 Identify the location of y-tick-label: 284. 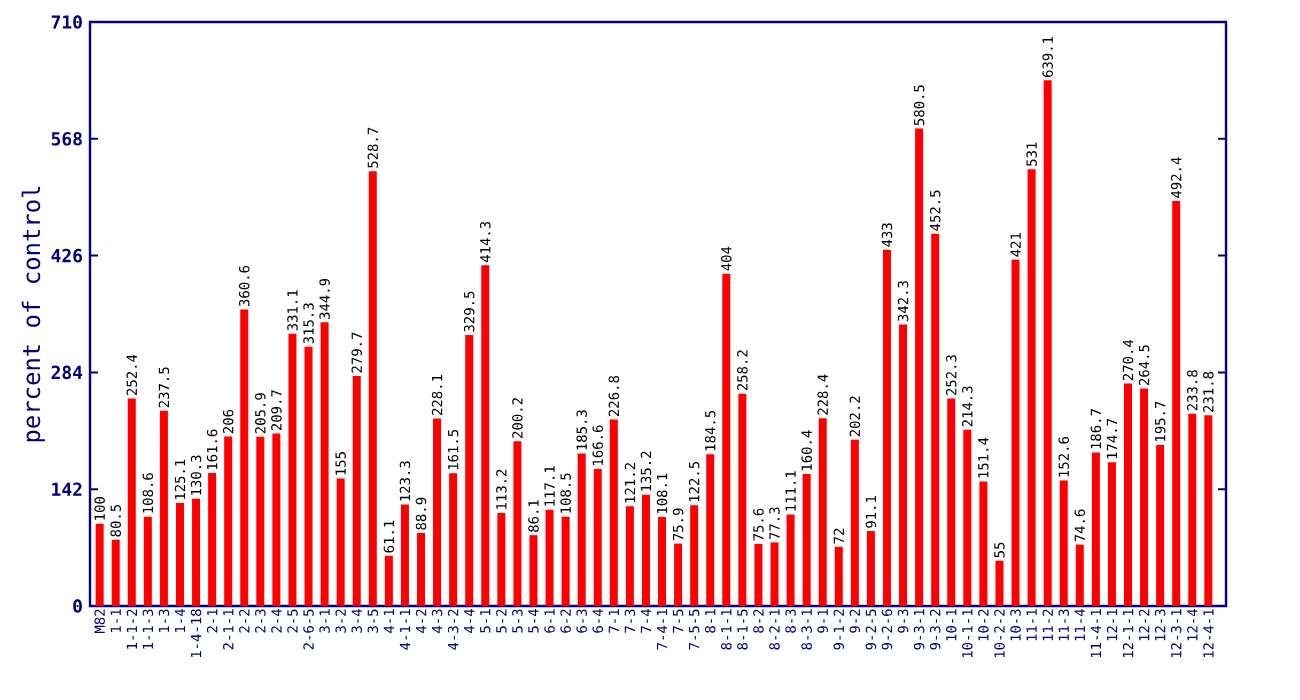
(67, 372).